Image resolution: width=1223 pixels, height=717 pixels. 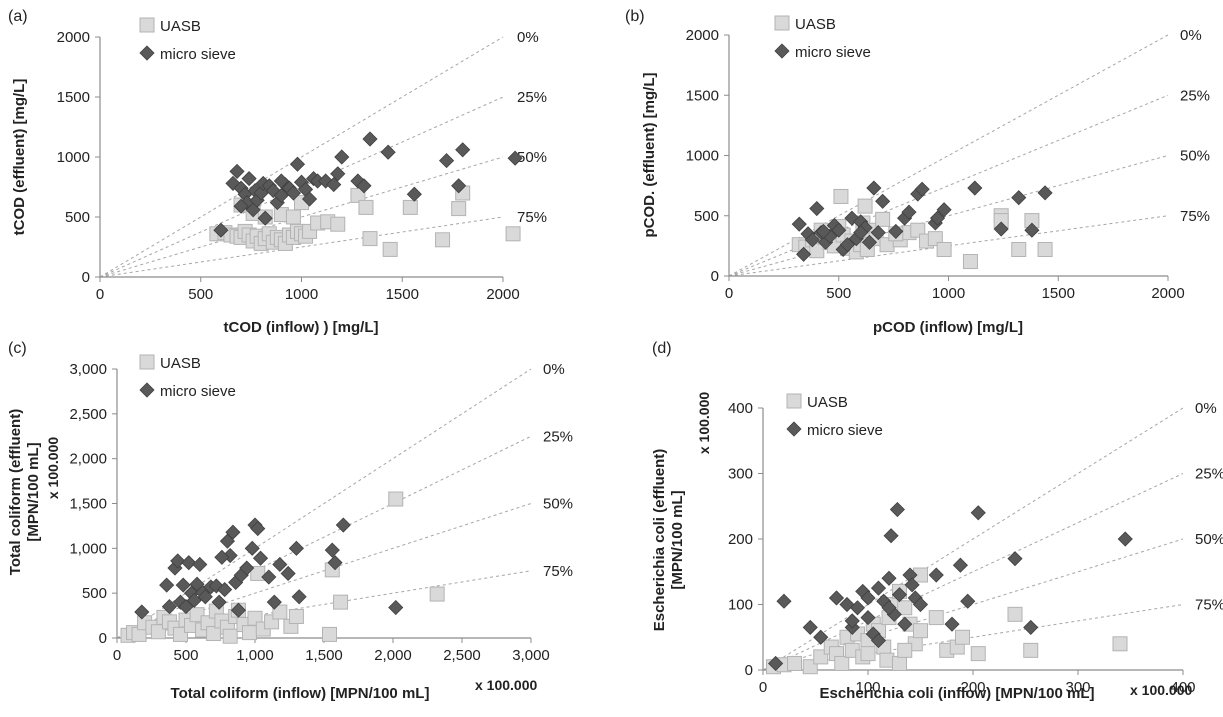 I want to click on panel-label: (a), so click(x=18, y=16).